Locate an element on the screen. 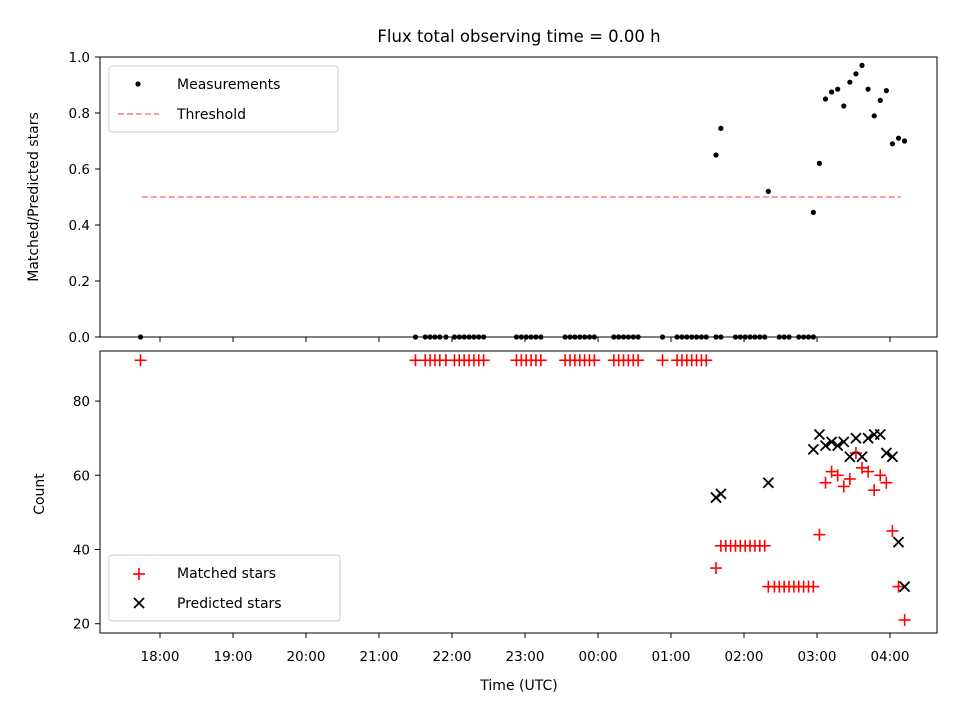  ratio-y-tick-label: 0.6 is located at coordinates (79, 170).